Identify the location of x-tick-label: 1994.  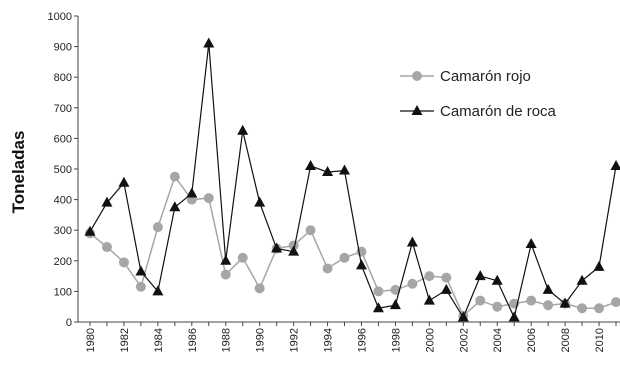
(329, 340).